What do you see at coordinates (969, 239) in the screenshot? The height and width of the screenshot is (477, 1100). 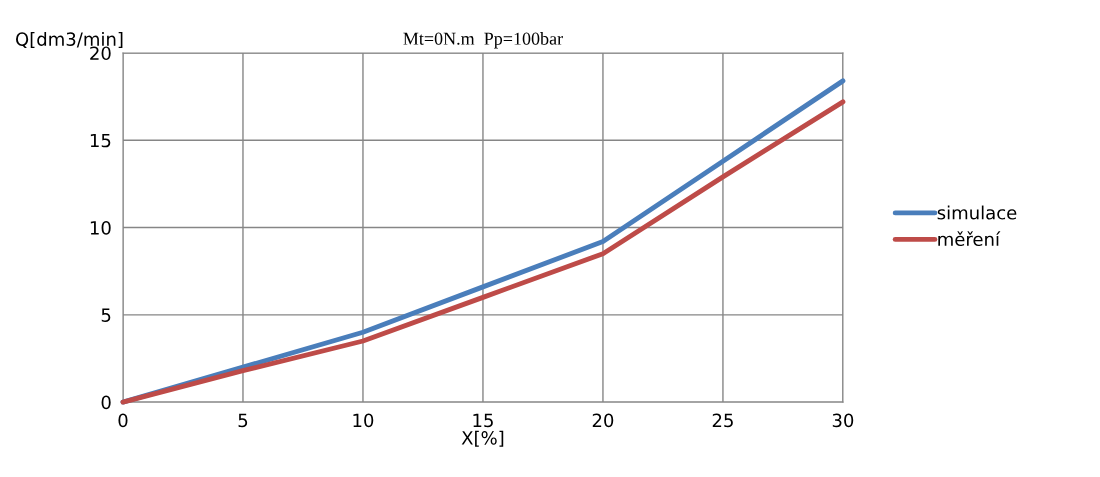 I see `legend-label: měření` at bounding box center [969, 239].